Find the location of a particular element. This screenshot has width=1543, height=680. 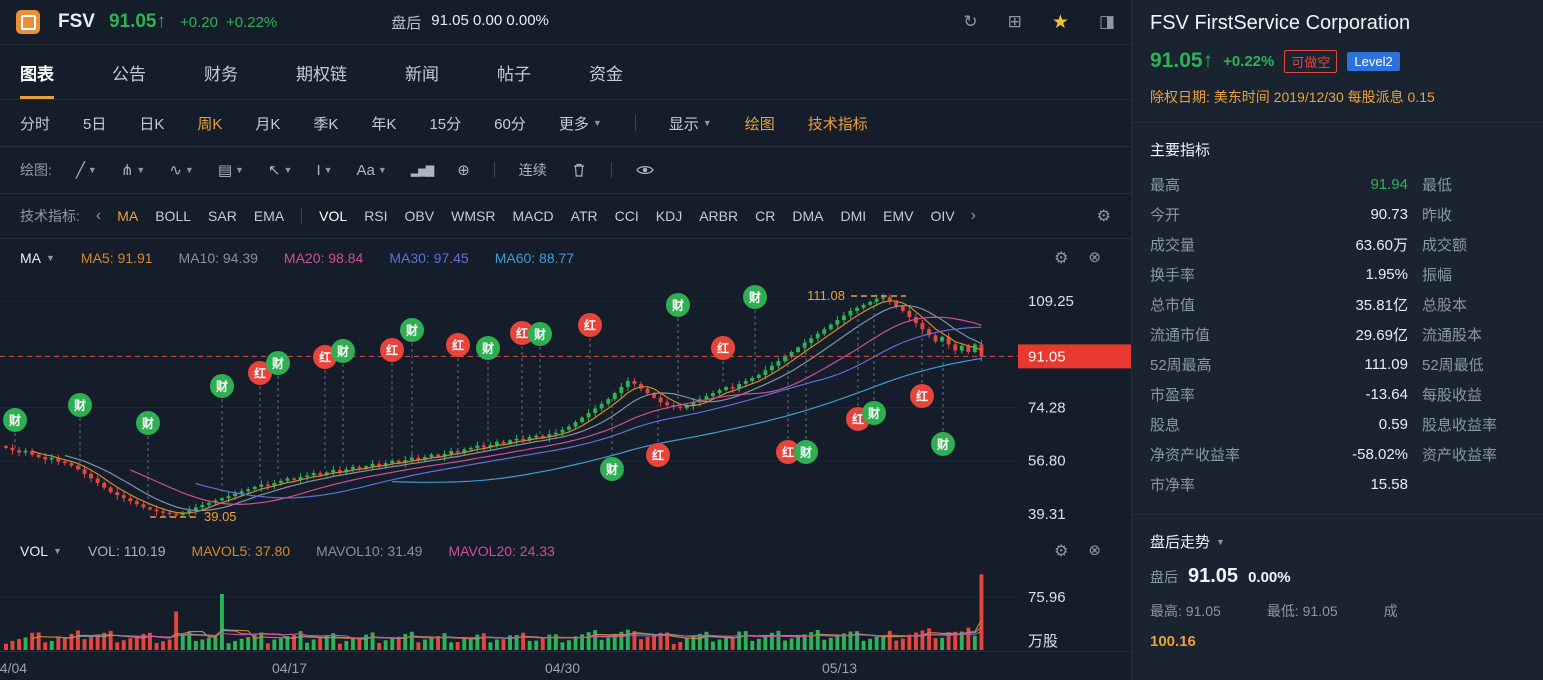

chart-style-icon: ▂▅▇ is located at coordinates (422, 170).